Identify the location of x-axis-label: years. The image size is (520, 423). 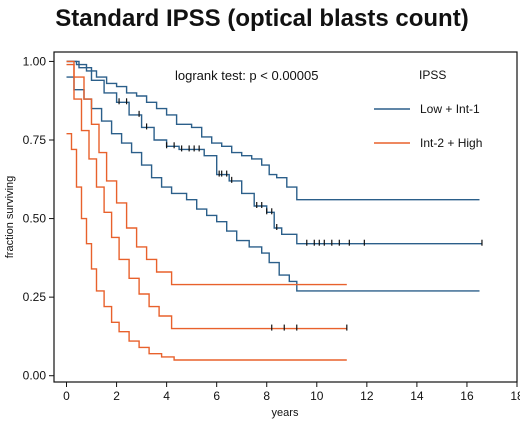
(285, 413).